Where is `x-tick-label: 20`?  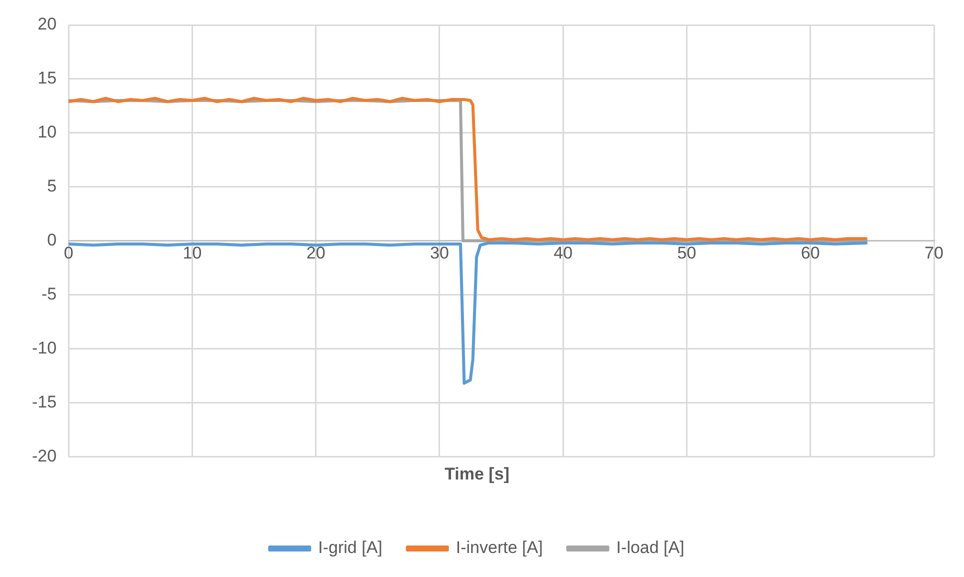
x-tick-label: 20 is located at coordinates (316, 253).